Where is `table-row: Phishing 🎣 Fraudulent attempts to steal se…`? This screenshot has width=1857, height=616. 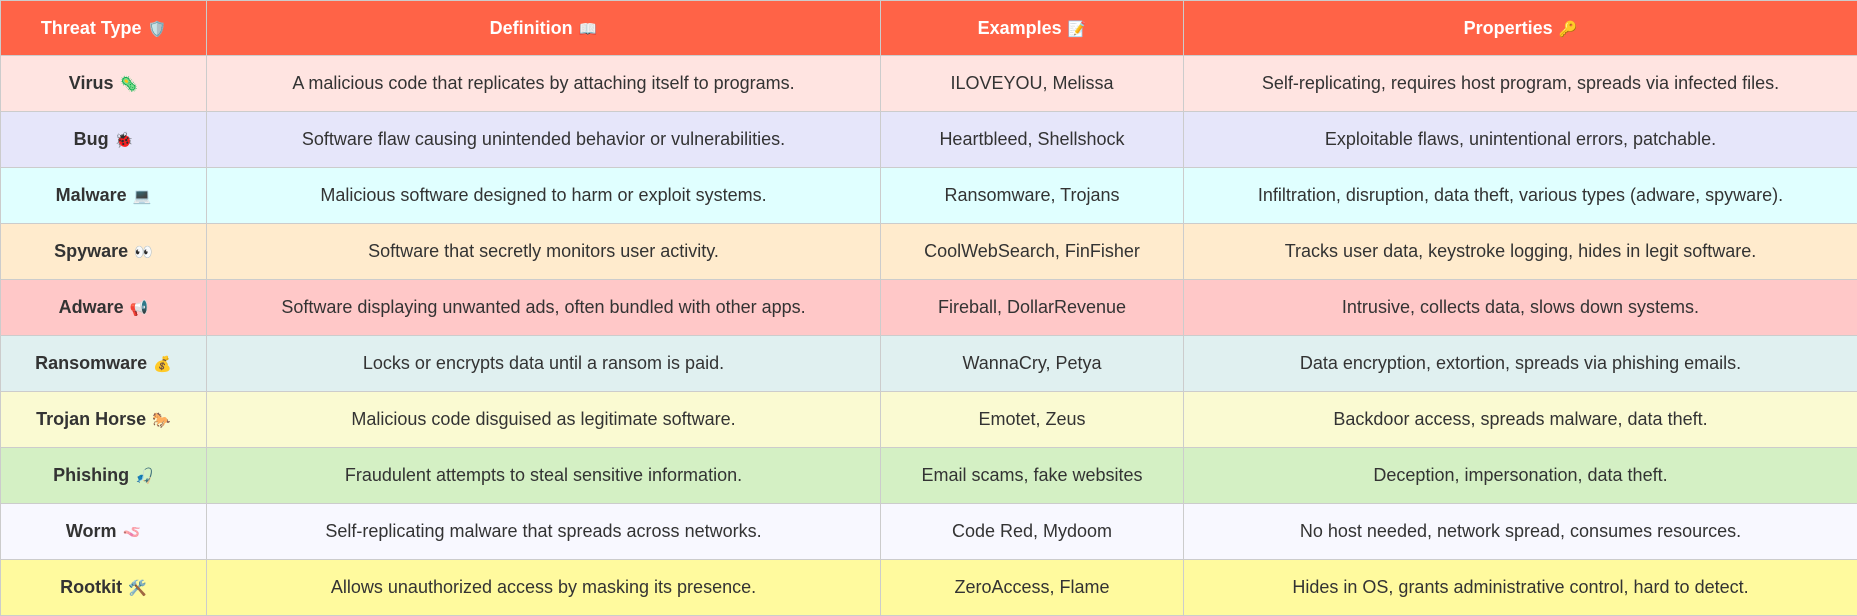
table-row: Phishing 🎣 Fraudulent attempts to steal se… is located at coordinates (929, 476).